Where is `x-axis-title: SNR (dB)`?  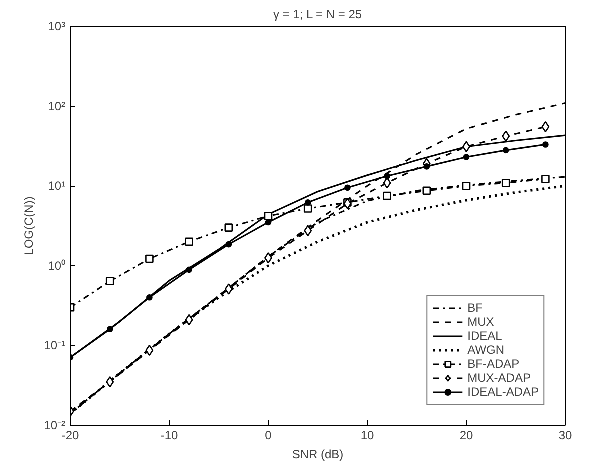 x-axis-title: SNR (dB) is located at coordinates (318, 455).